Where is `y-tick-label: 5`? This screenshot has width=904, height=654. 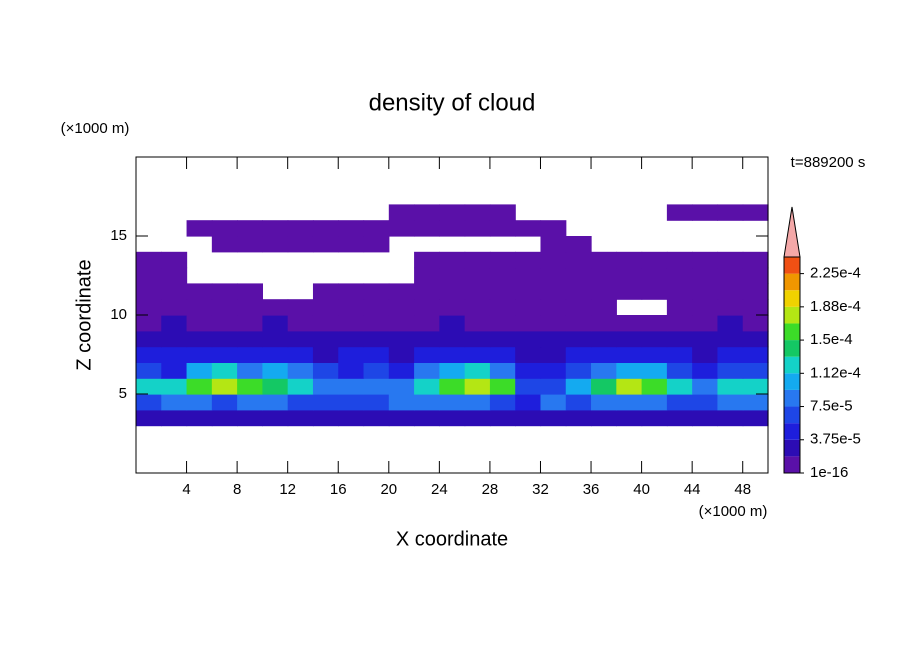 y-tick-label: 5 is located at coordinates (123, 393).